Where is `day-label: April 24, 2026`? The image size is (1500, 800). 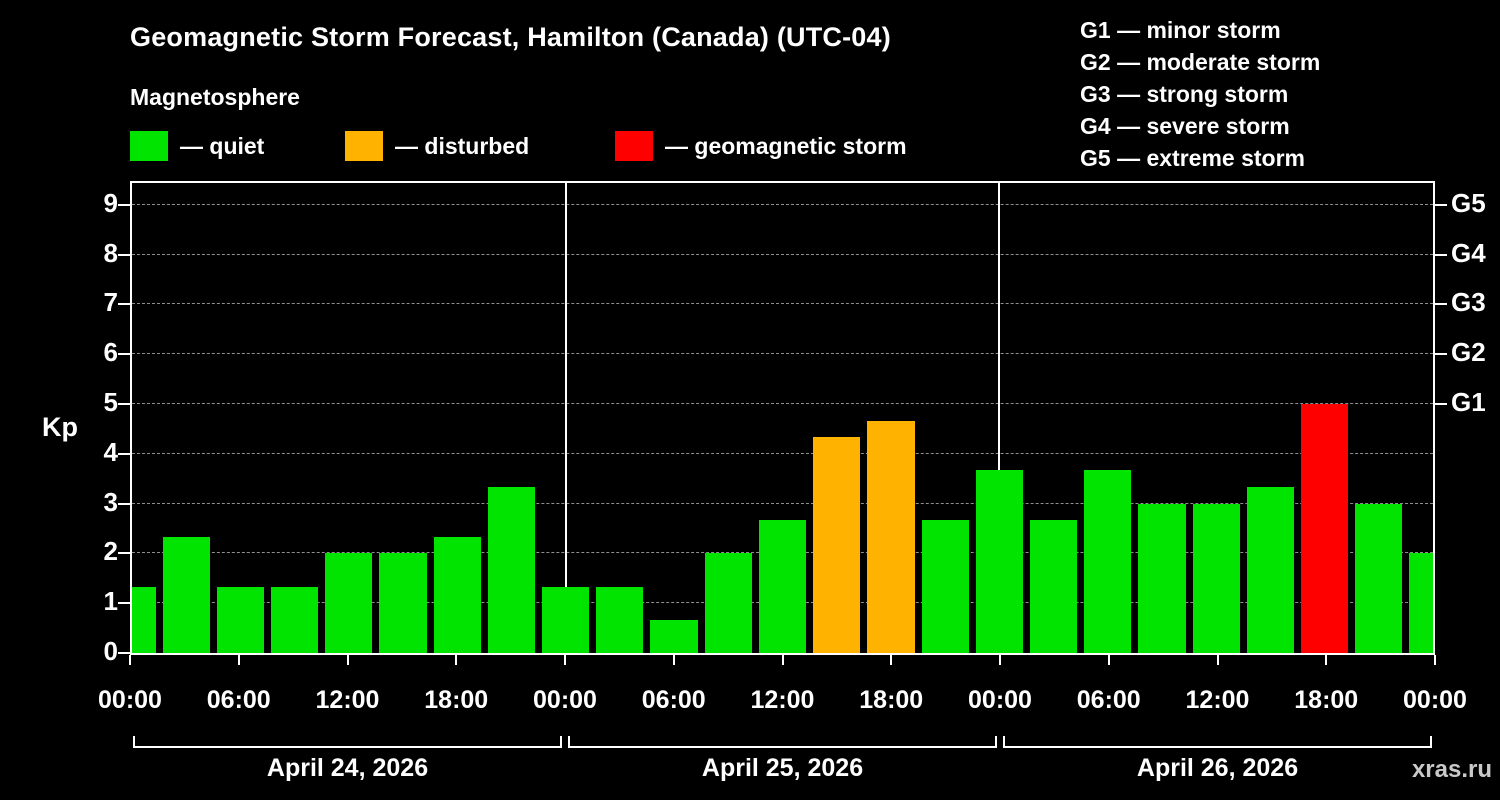
day-label: April 24, 2026 is located at coordinates (347, 768).